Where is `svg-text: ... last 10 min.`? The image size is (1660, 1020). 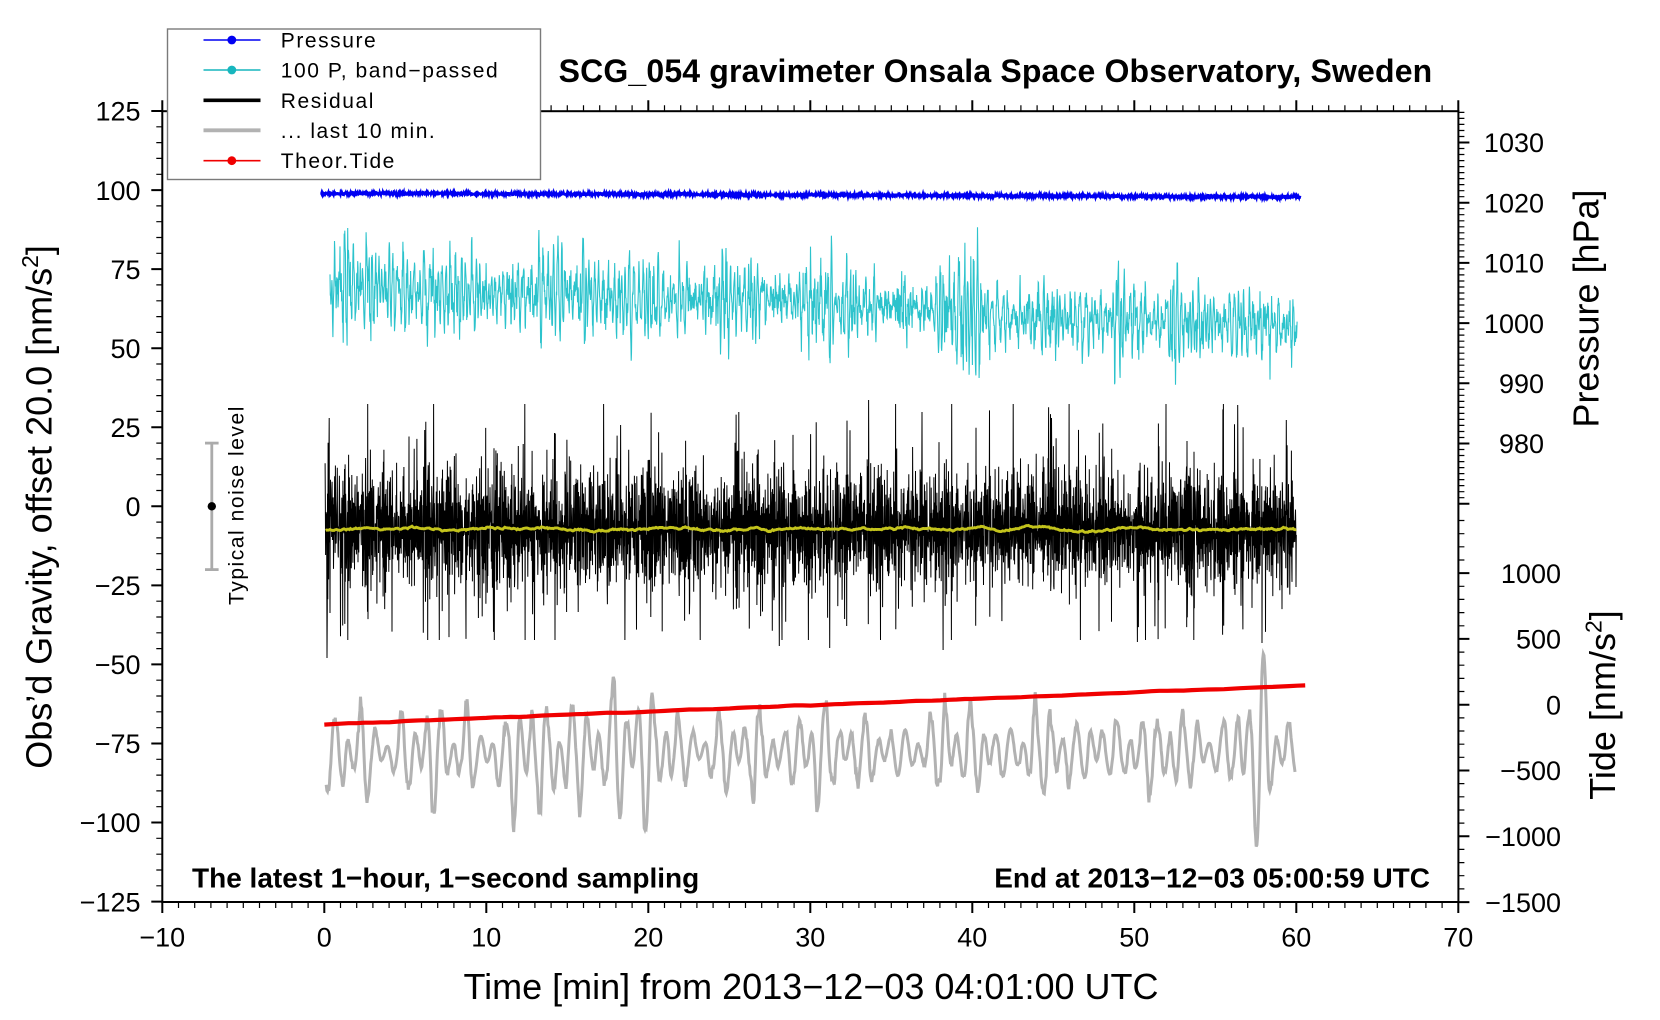
svg-text: ... last 10 min. is located at coordinates (359, 131).